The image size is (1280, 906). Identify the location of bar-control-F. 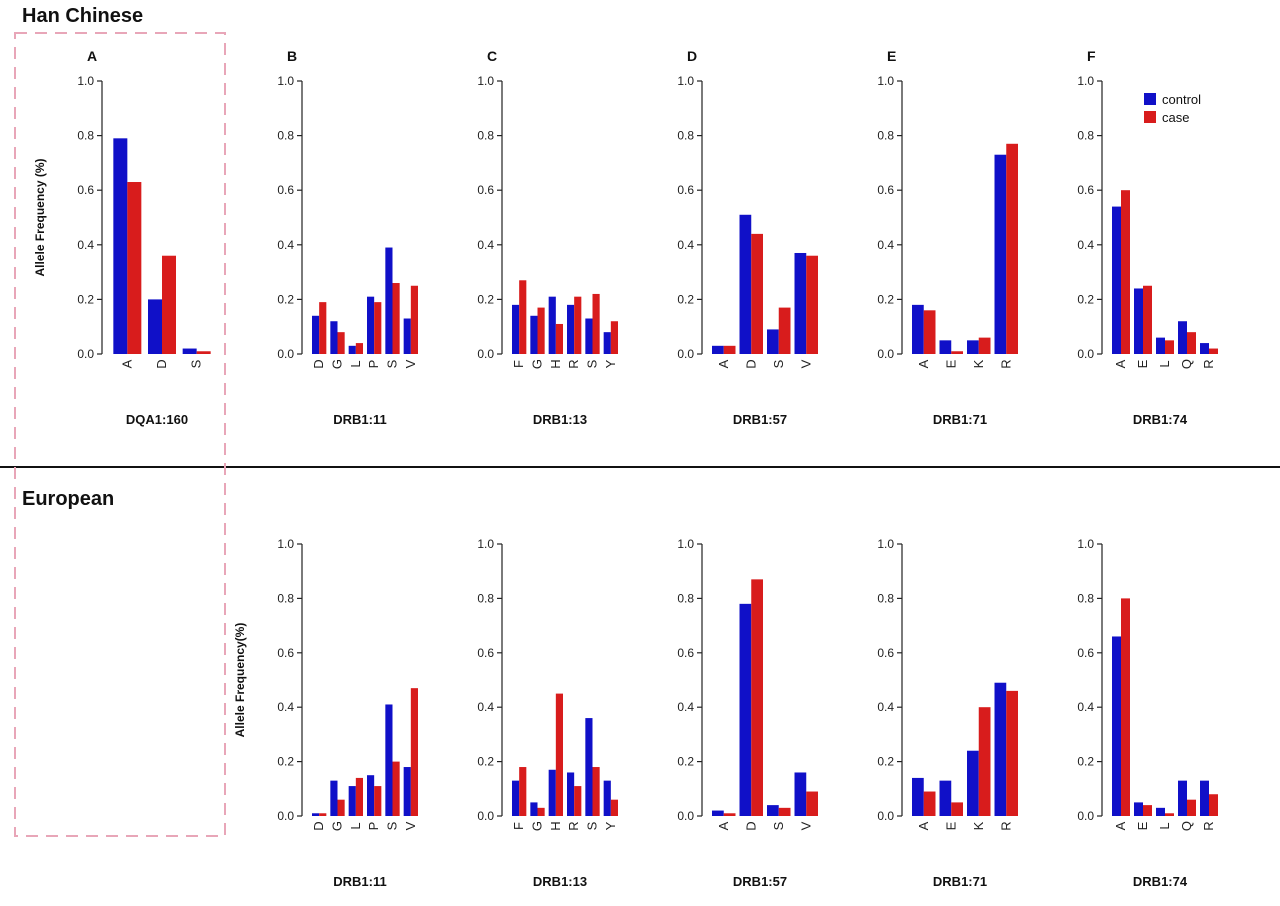
(516, 798).